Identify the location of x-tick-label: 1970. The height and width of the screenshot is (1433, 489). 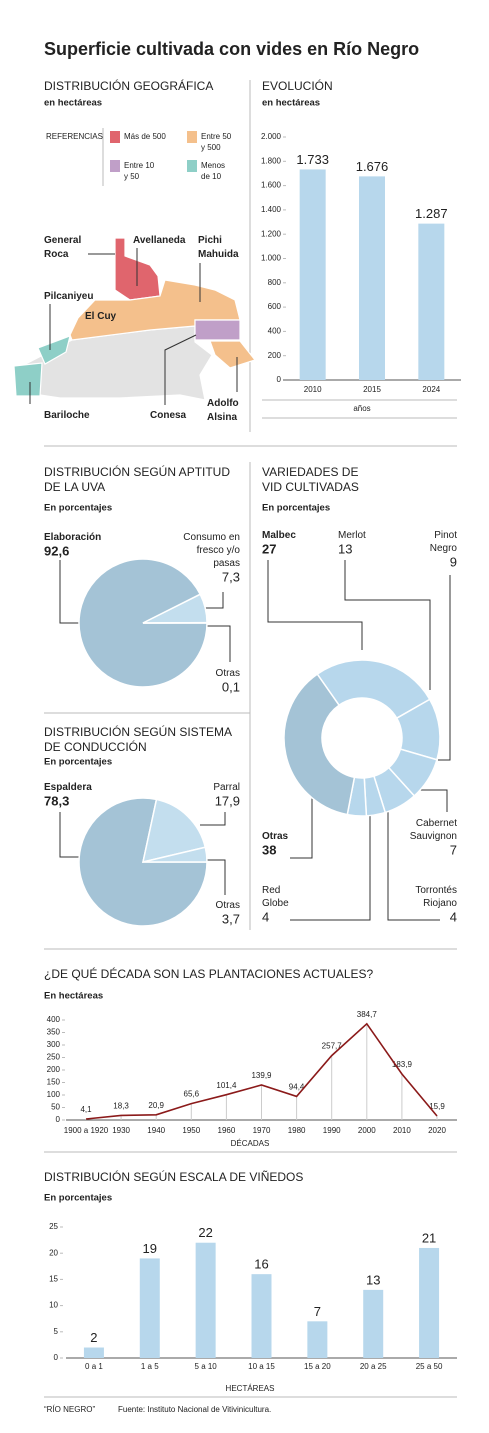
(262, 1130).